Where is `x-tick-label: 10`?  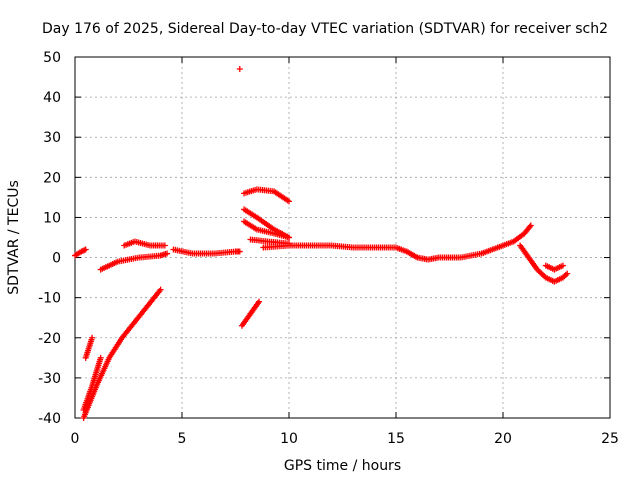
x-tick-label: 10 is located at coordinates (289, 439).